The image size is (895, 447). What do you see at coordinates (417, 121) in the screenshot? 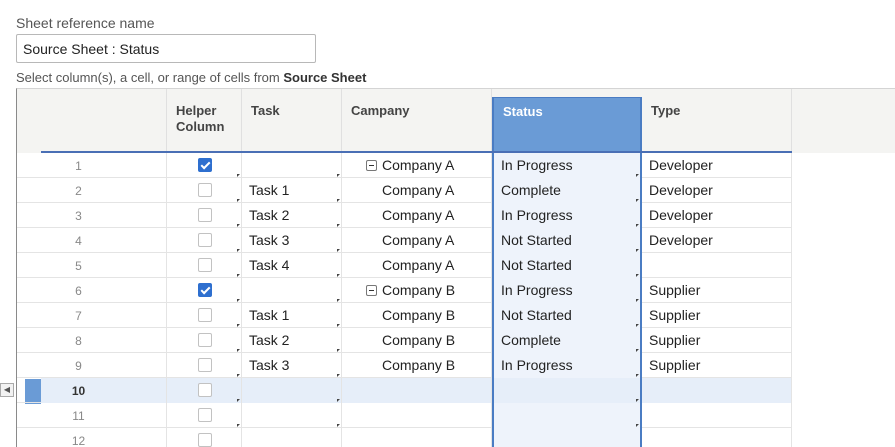
I see `column-header-company: Campany` at bounding box center [417, 121].